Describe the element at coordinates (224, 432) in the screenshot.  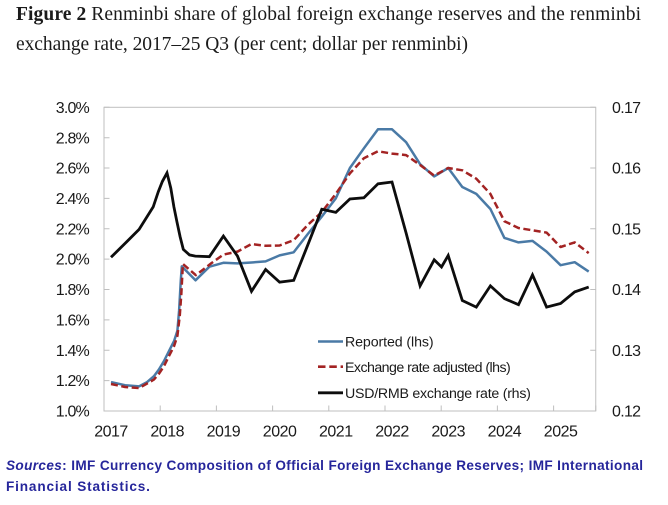
I see `svg-text: 2019` at that location.